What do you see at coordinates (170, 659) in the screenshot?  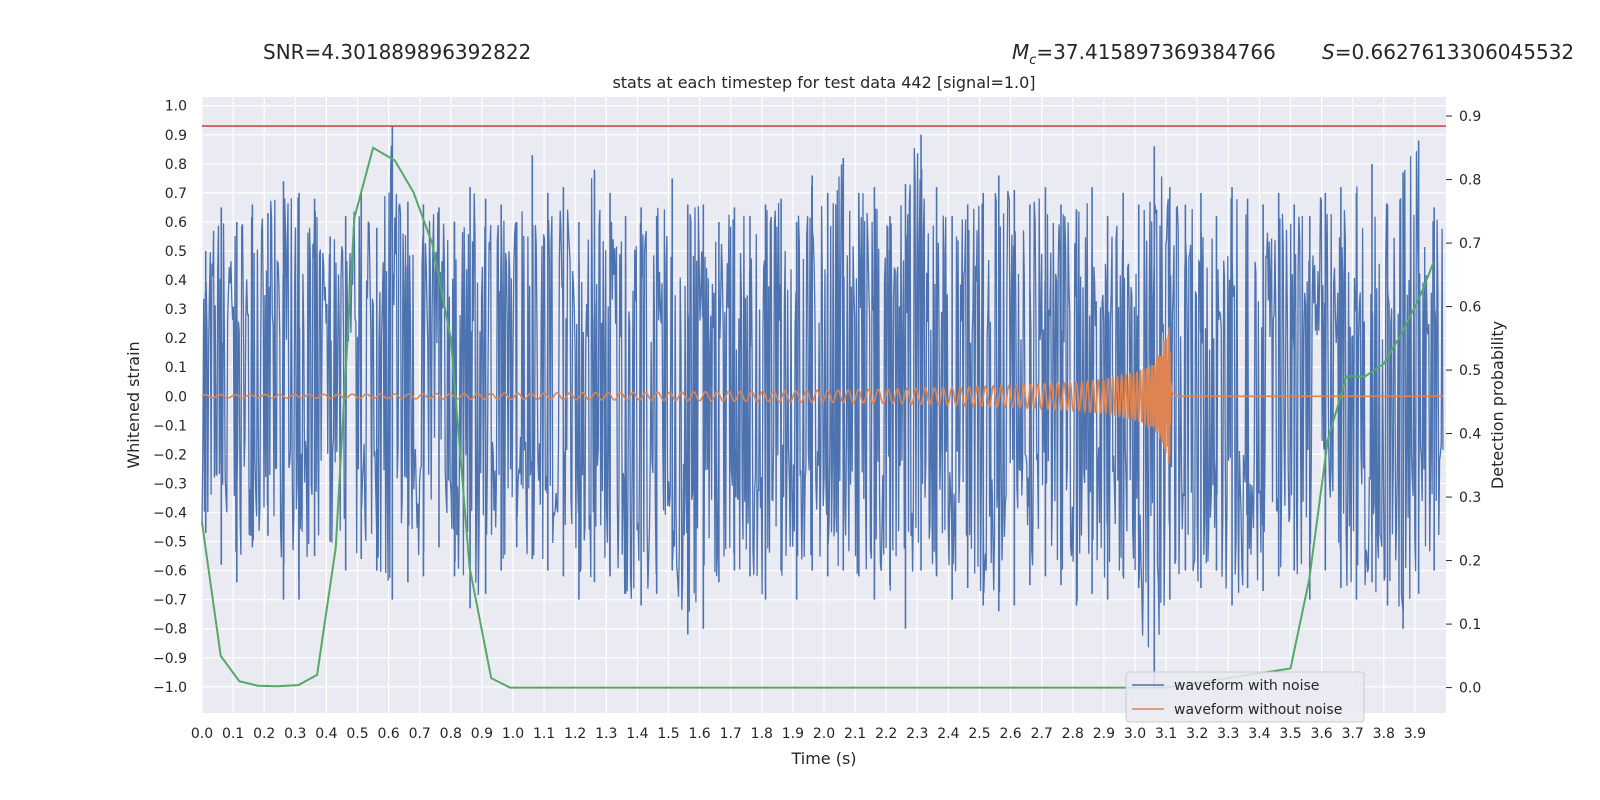 I see `y-tick-label: −0.9` at bounding box center [170, 659].